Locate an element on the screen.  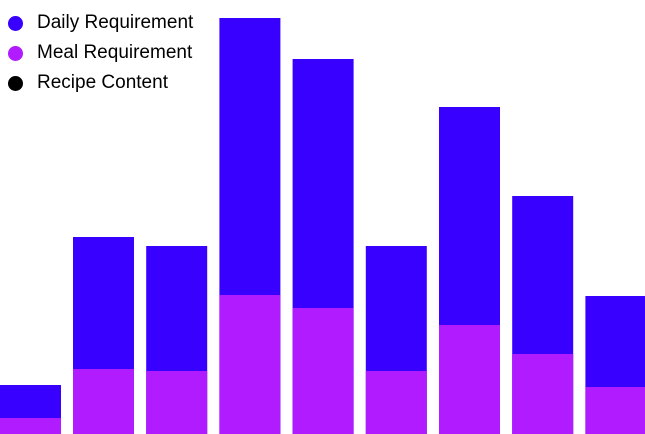
legend-item-recipe-content: Recipe Content is located at coordinates (100, 83).